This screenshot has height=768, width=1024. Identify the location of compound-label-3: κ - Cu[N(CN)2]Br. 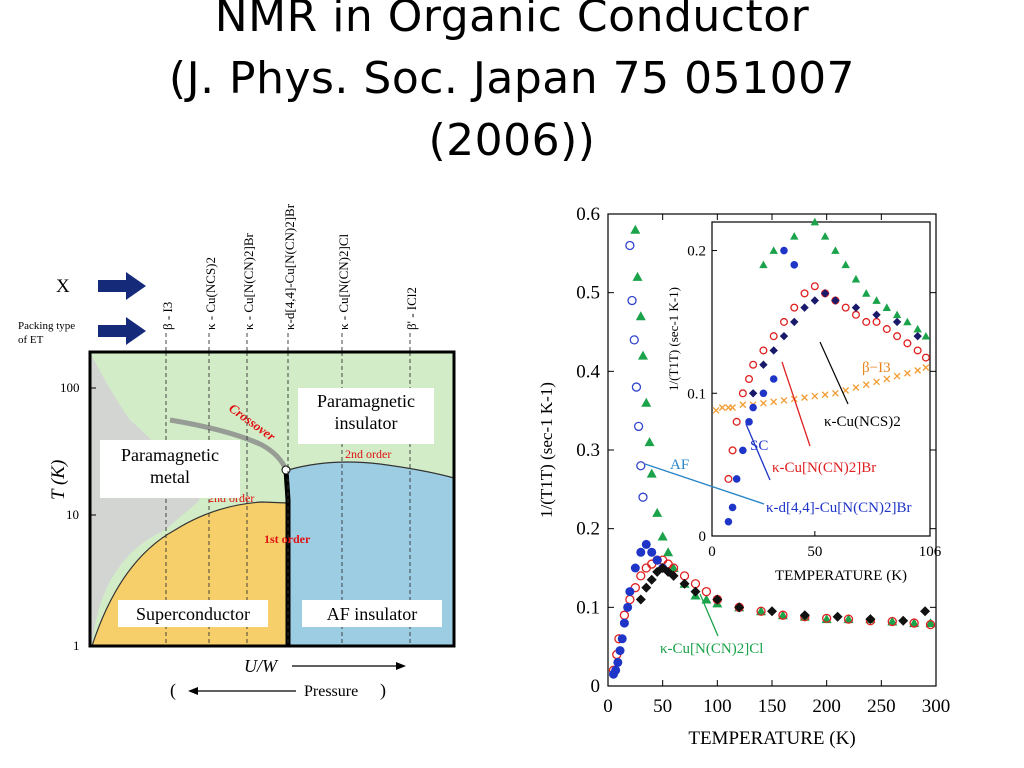
(248, 281).